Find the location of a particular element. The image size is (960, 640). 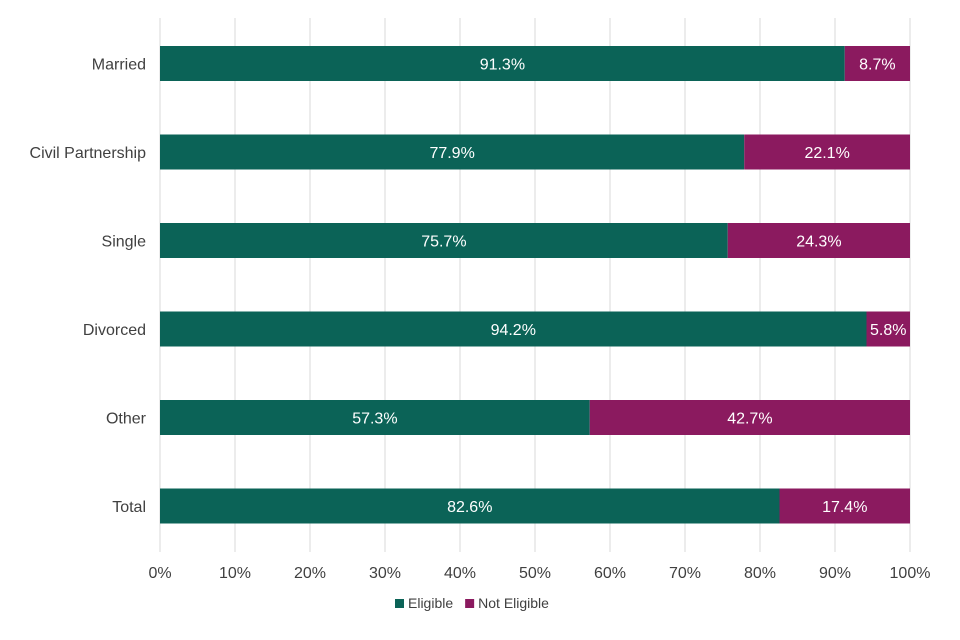

x-tick-label: 50% is located at coordinates (535, 573).